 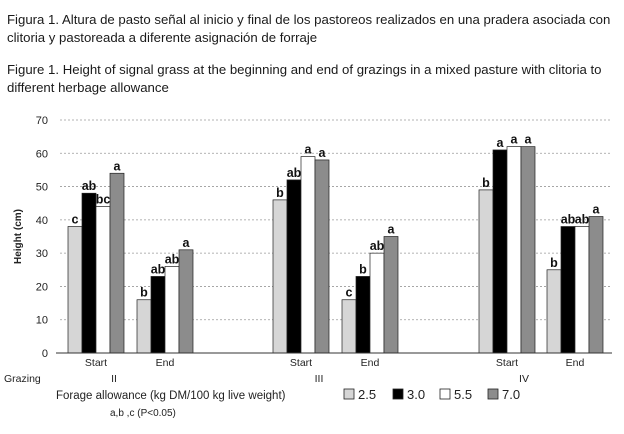 I want to click on significance-letter: bc, so click(x=103, y=200).